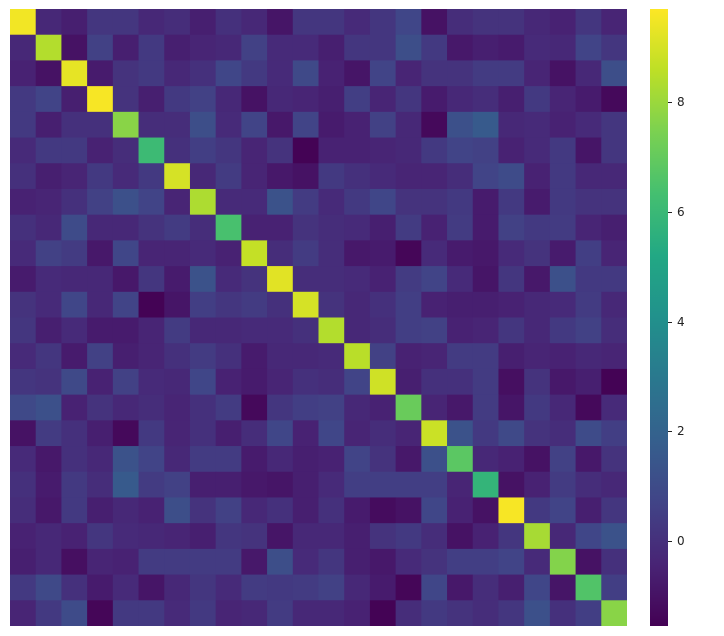 Image resolution: width=724 pixels, height=636 pixels. I want to click on heatmap-cell-r9-c9, so click(254, 253).